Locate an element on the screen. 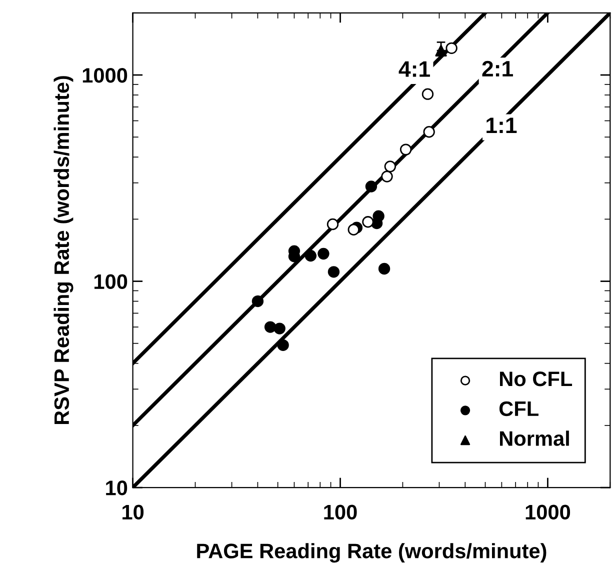  legend-label: CFL is located at coordinates (518, 408).